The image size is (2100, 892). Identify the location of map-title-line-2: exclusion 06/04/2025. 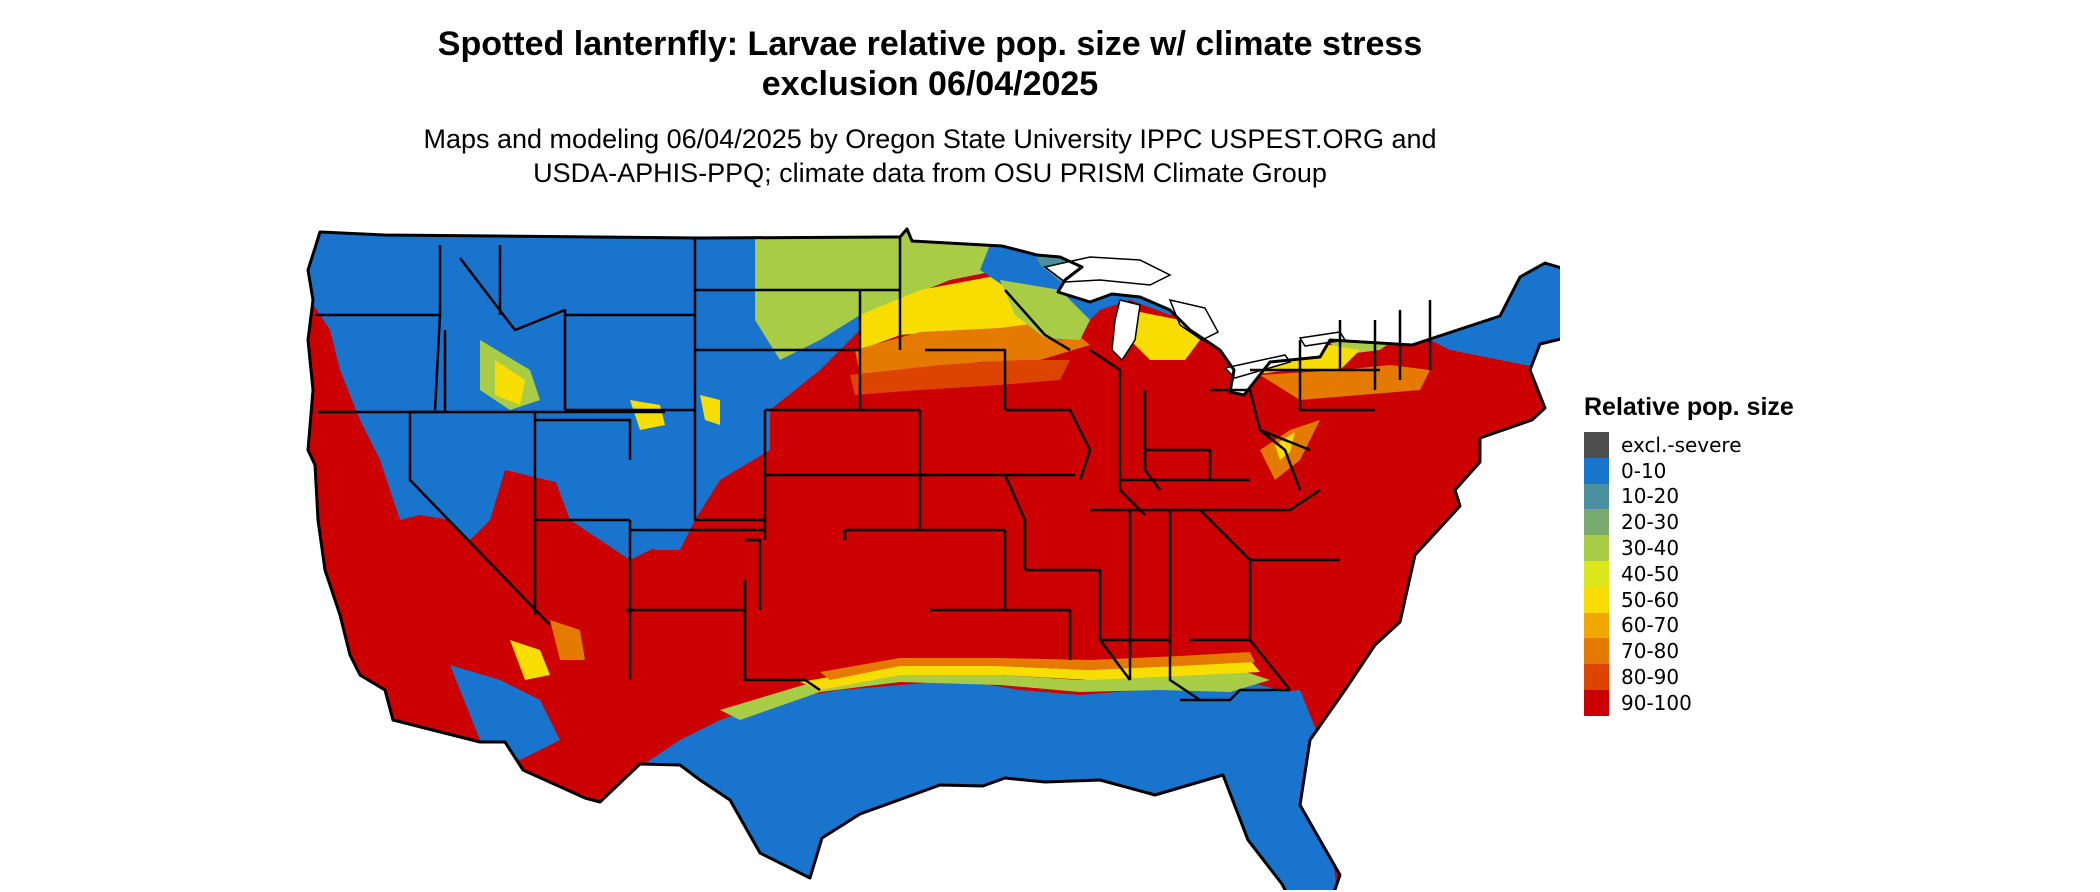
(930, 84).